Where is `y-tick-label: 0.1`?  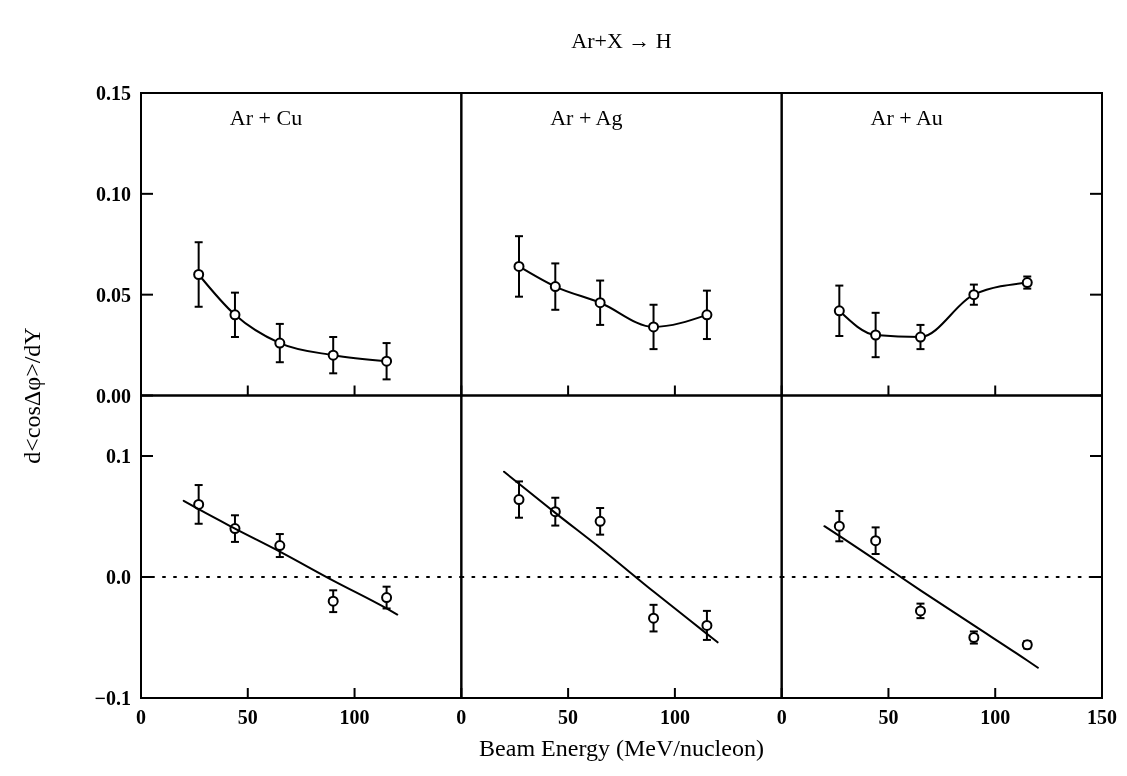
y-tick-label: 0.1 is located at coordinates (118, 456).